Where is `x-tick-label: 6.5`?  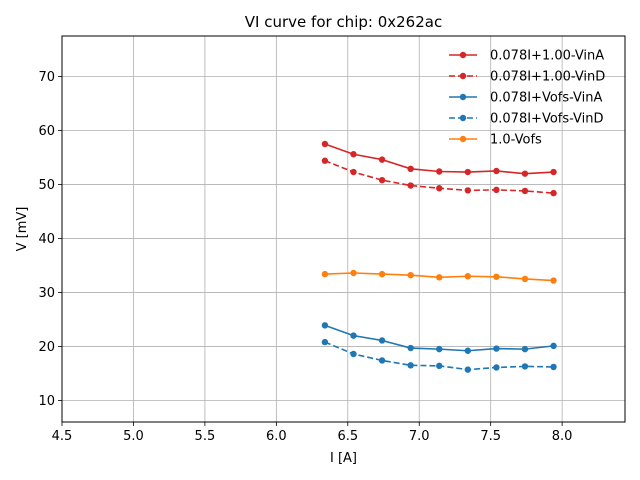 x-tick-label: 6.5 is located at coordinates (347, 436).